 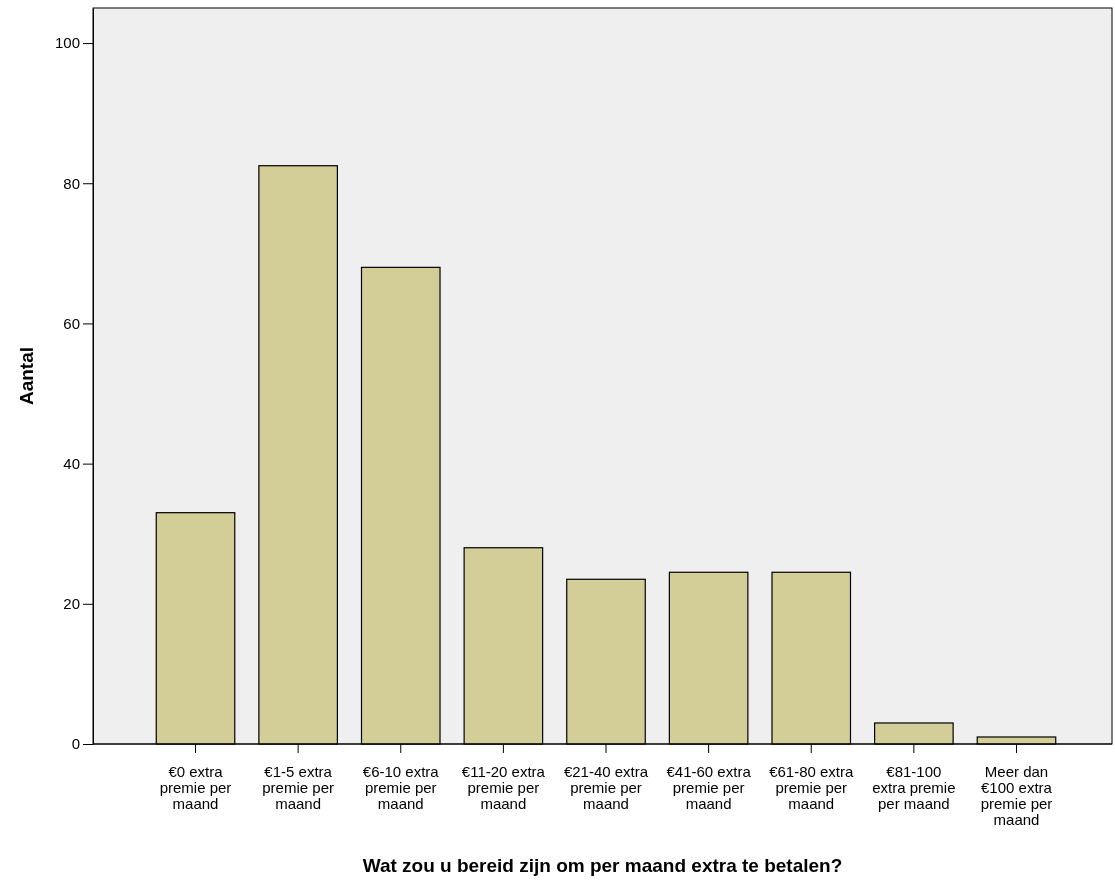 What do you see at coordinates (75, 744) in the screenshot?
I see `y-tick-label: 0` at bounding box center [75, 744].